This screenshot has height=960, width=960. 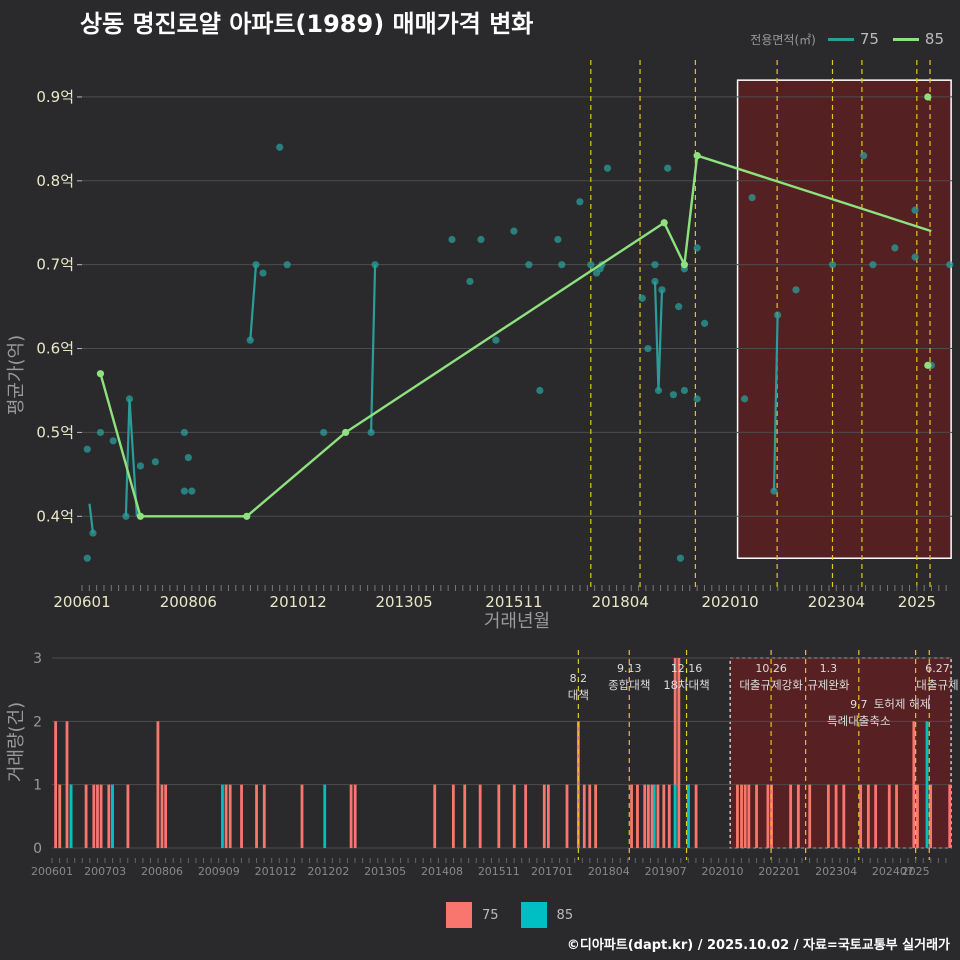 What do you see at coordinates (328, 871) in the screenshot?
I see `bottom-xtick-label: 201202` at bounding box center [328, 871].